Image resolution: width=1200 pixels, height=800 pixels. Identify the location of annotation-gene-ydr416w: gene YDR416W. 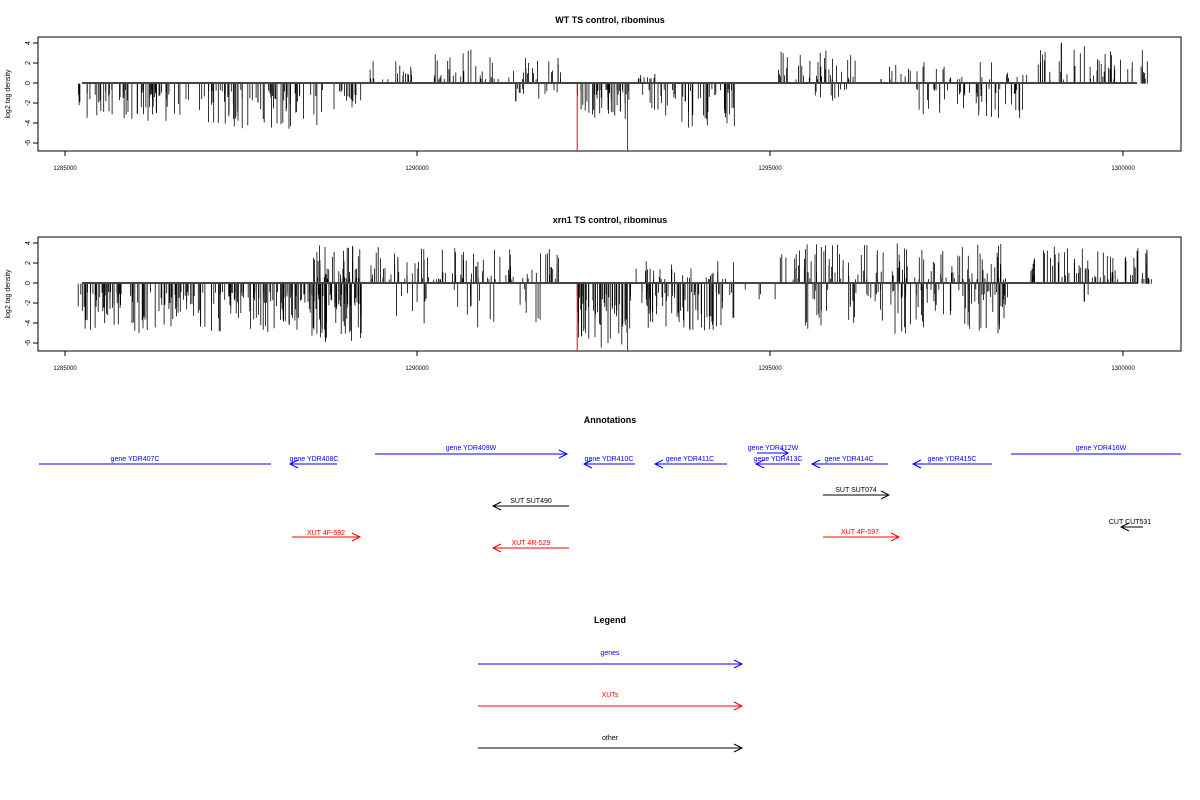
(1096, 450).